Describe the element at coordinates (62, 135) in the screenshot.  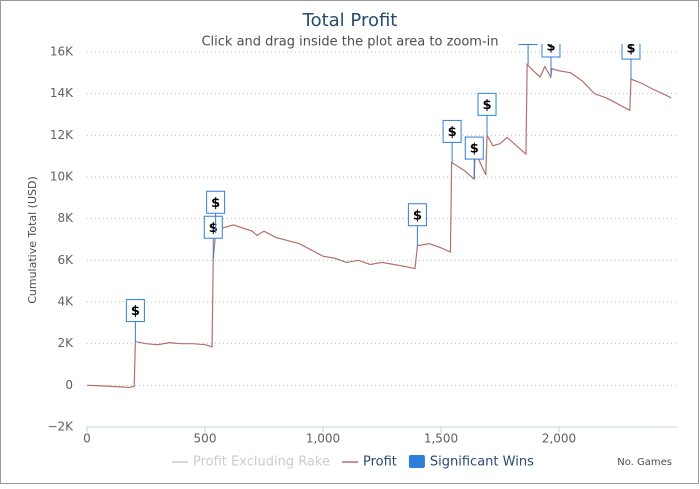
I see `y-tick-label: 12K` at that location.